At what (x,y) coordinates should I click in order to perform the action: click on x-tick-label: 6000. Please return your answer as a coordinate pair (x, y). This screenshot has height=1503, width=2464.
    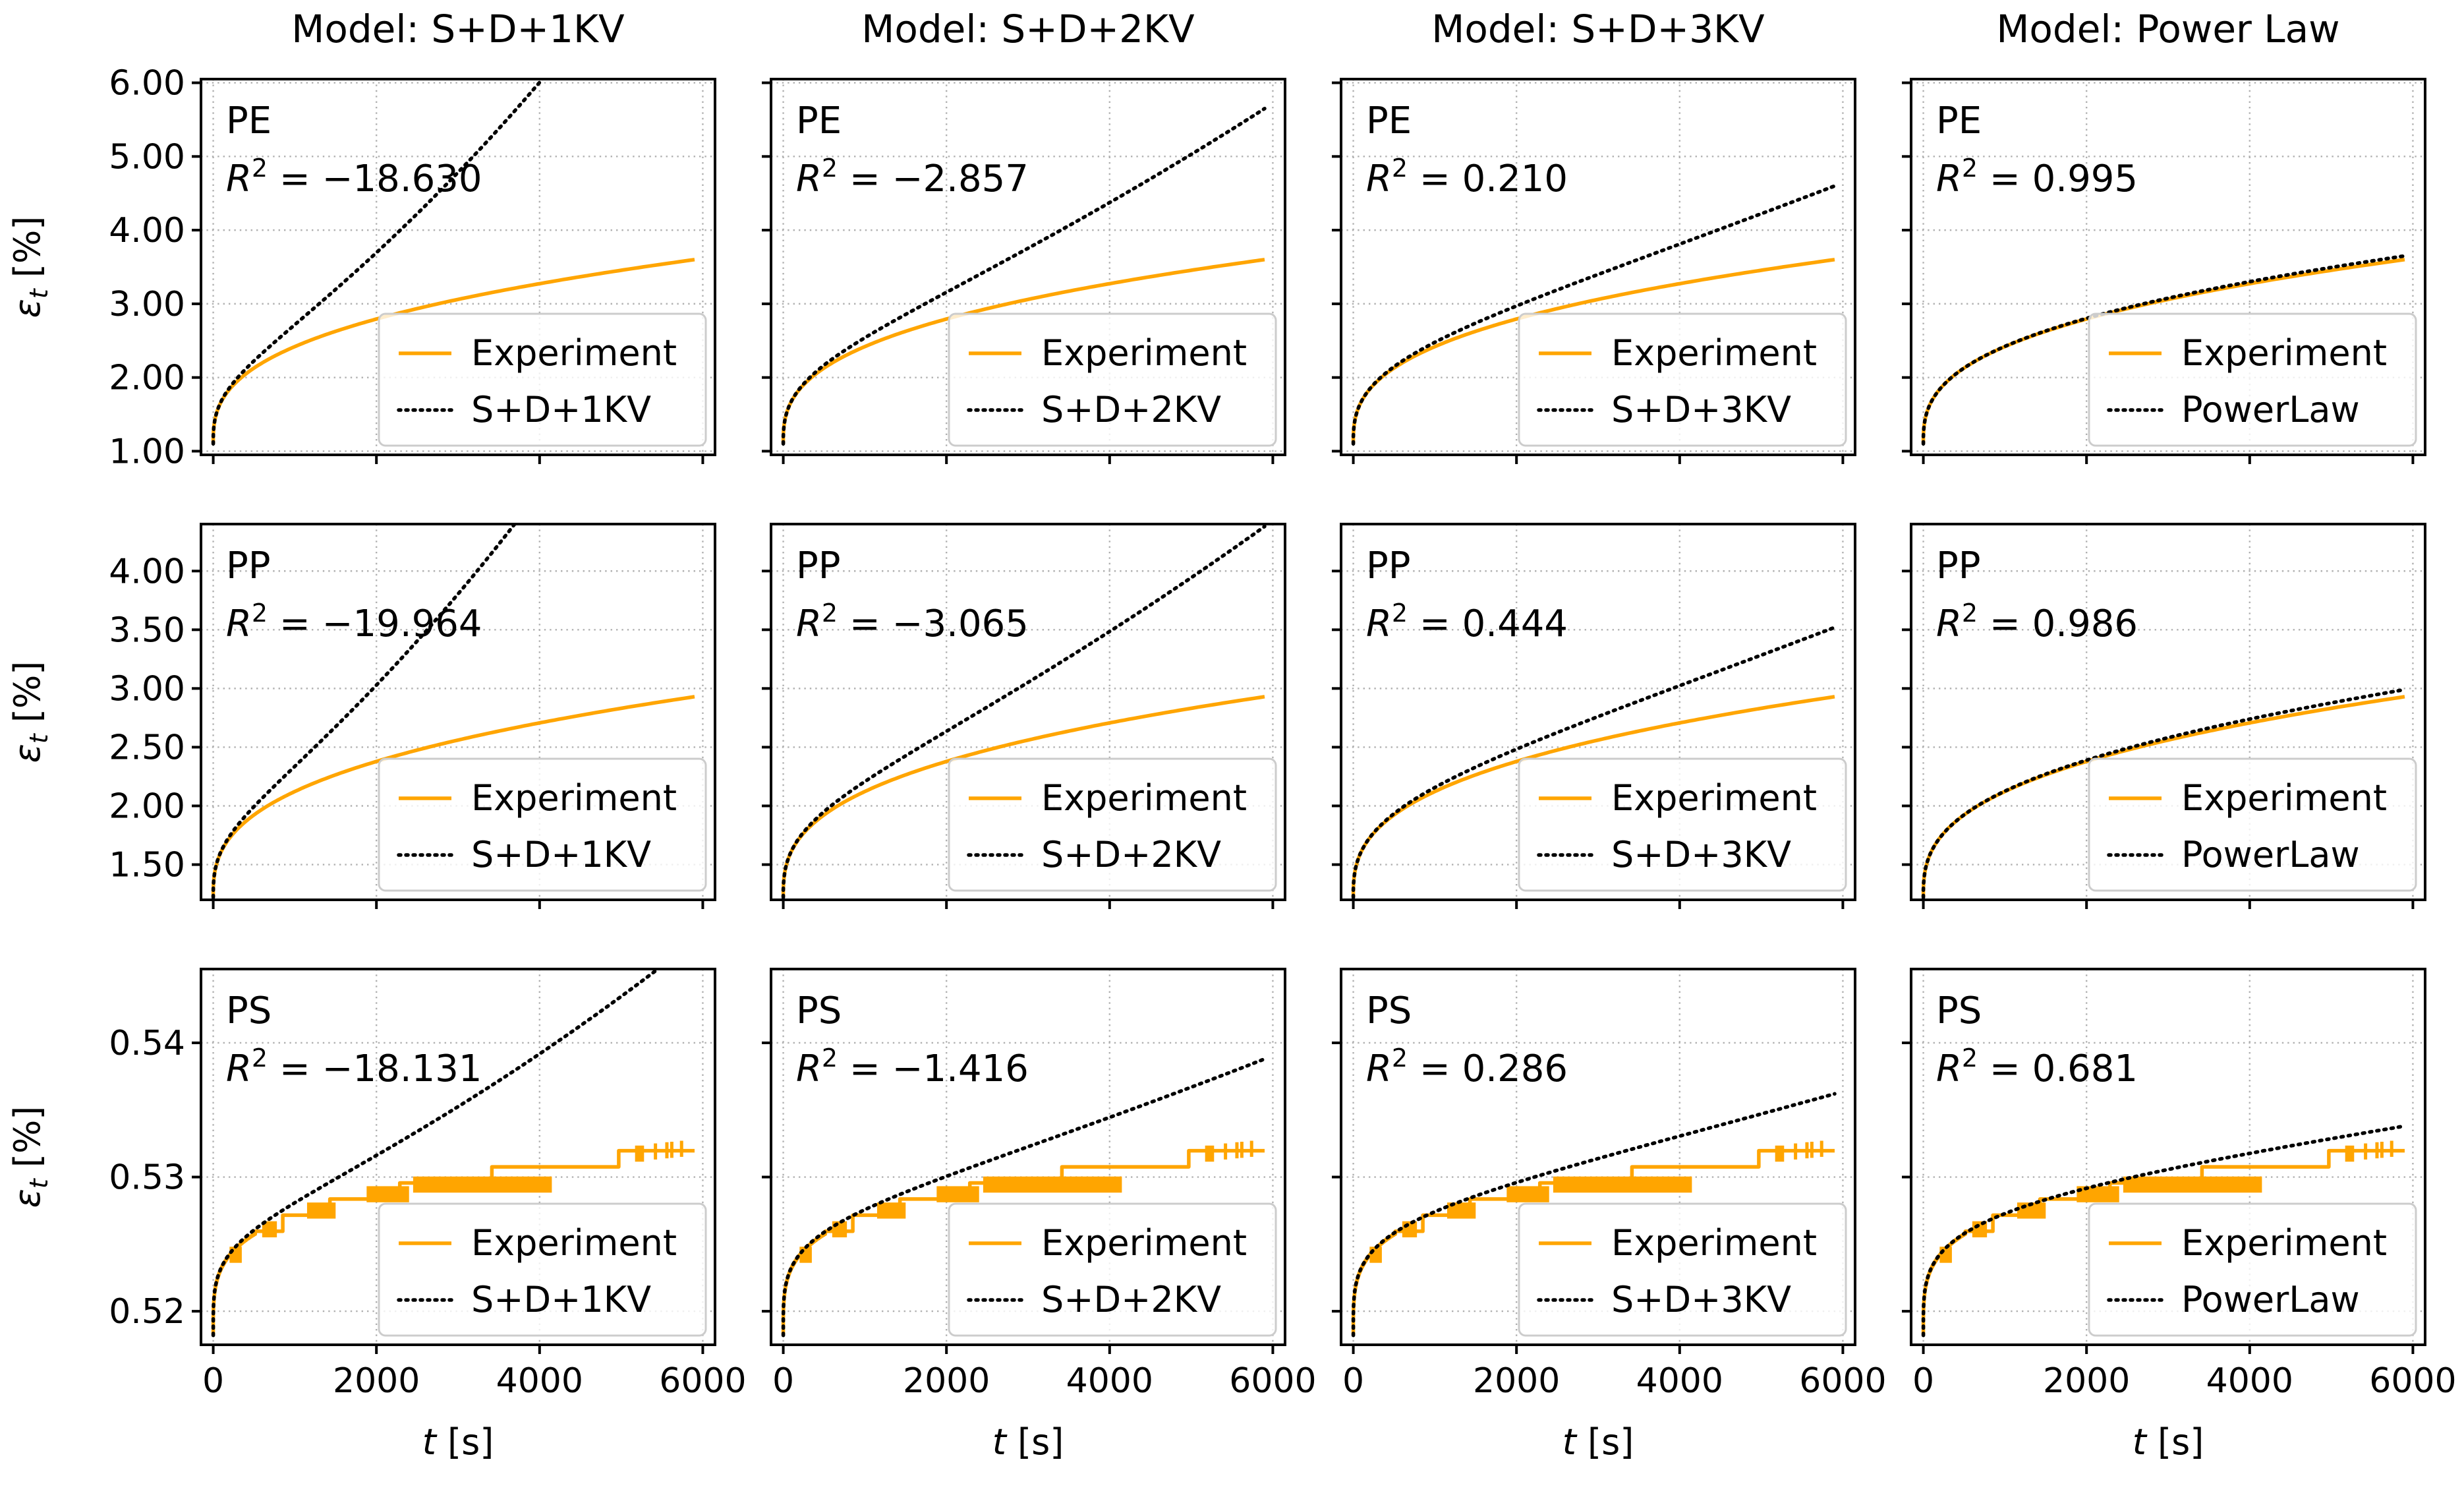
    Looking at the image, I should click on (702, 1381).